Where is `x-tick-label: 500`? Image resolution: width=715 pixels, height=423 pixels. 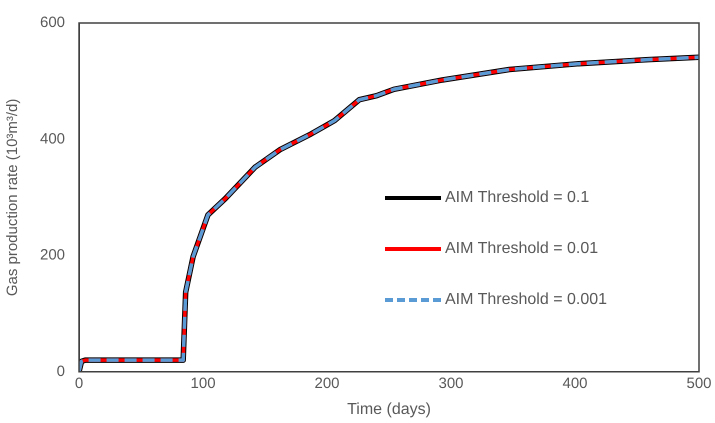
x-tick-label: 500 is located at coordinates (699, 383).